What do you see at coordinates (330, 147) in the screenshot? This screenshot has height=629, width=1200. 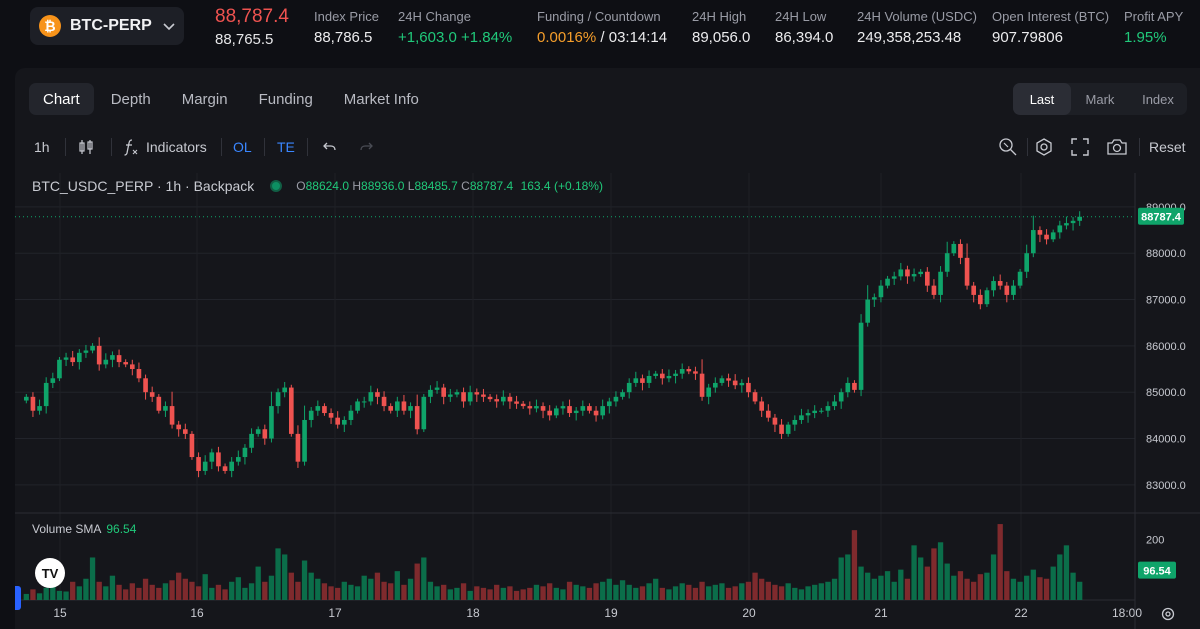 I see `undo-button` at bounding box center [330, 147].